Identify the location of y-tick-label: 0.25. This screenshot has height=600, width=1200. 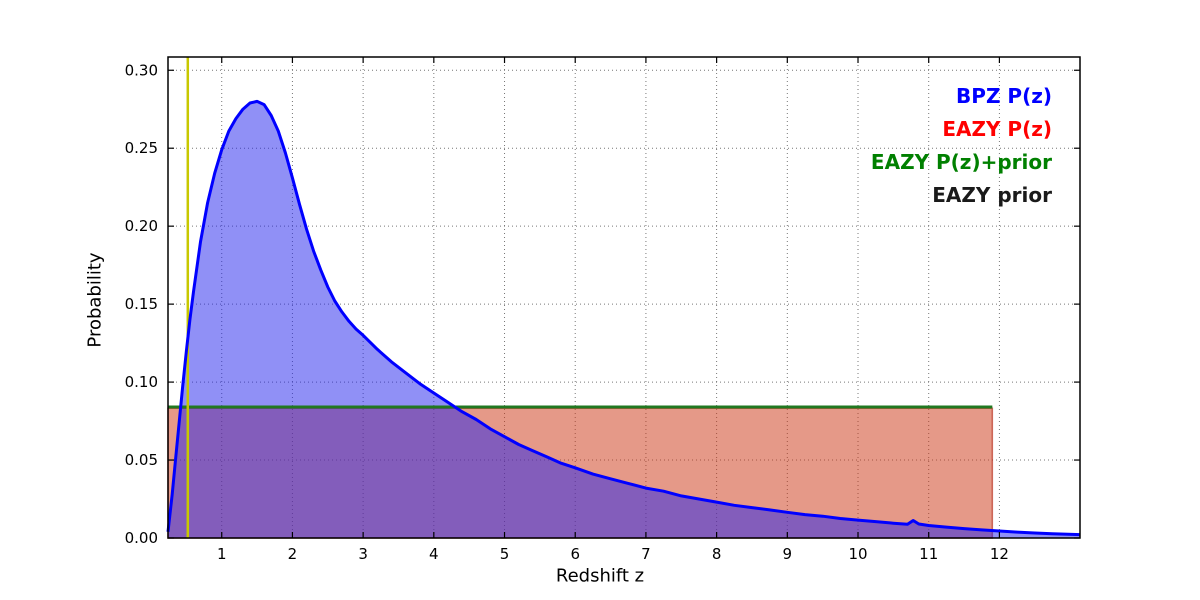
(141, 148).